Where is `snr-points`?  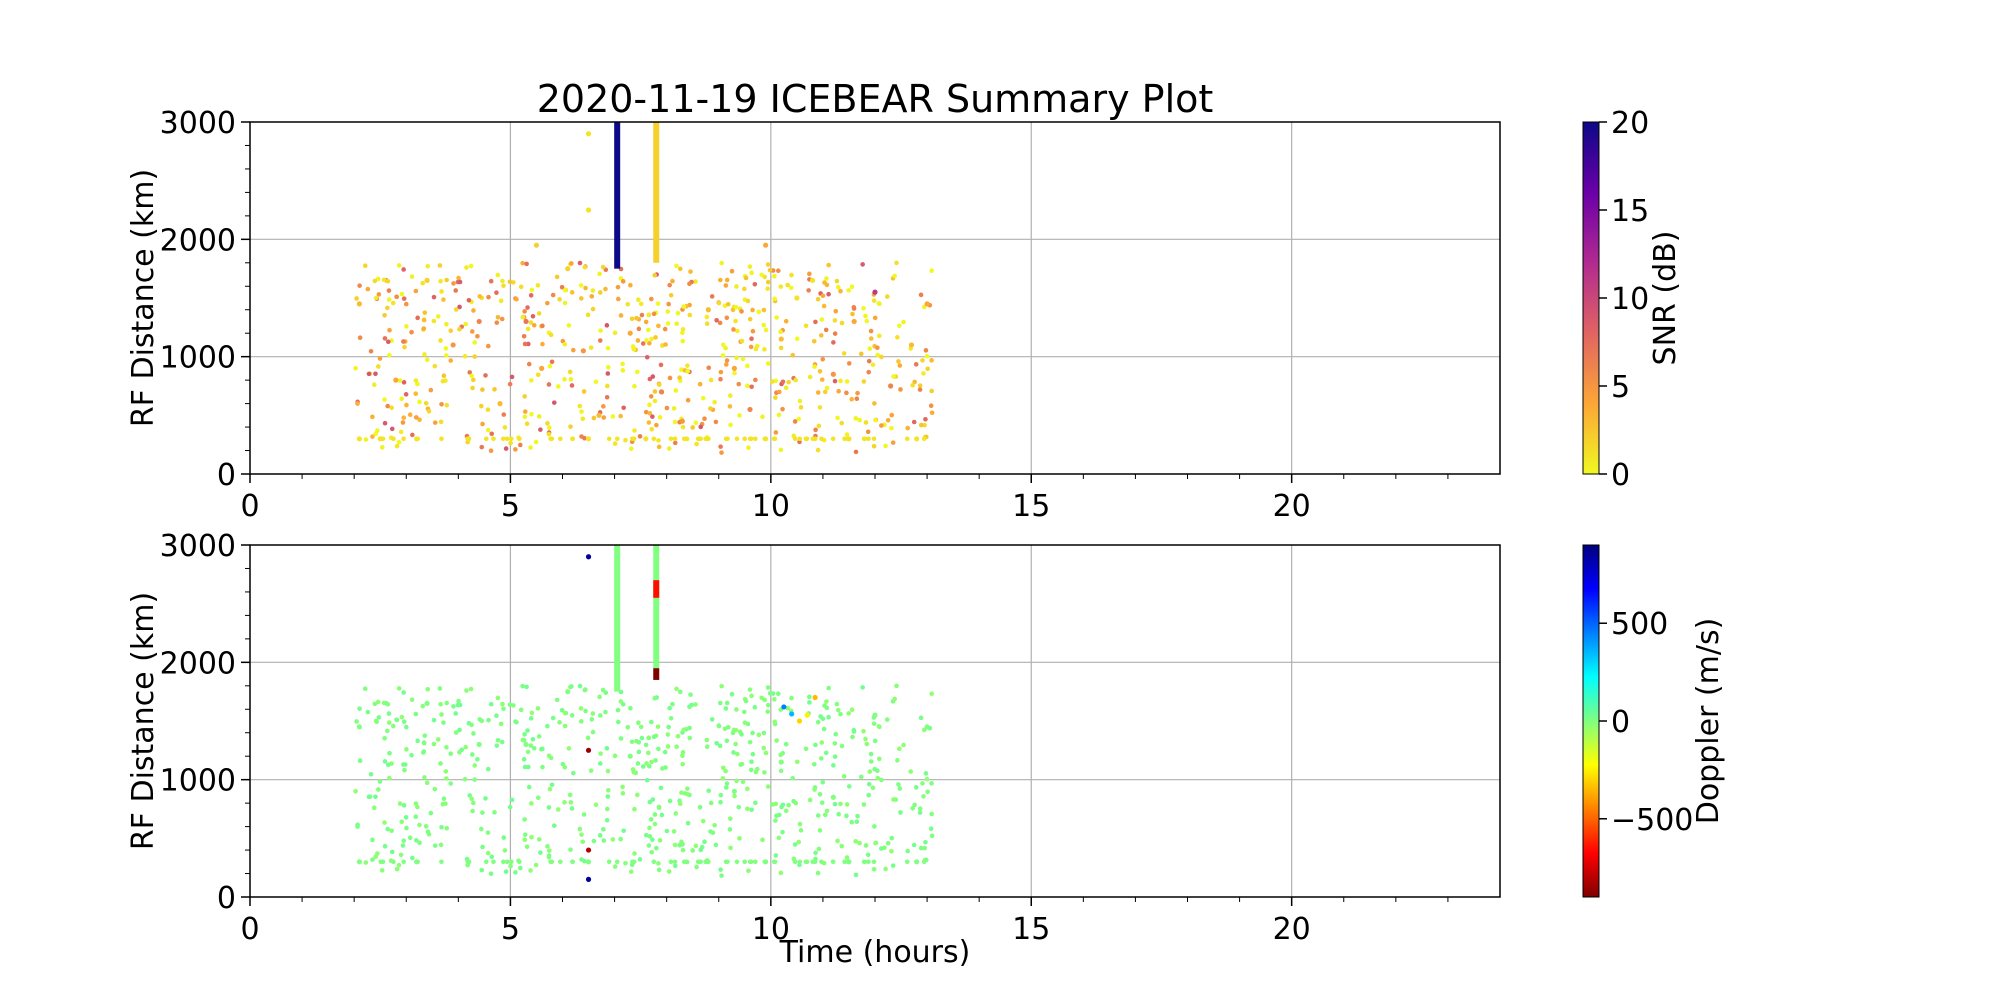
snr-points is located at coordinates (644, 288).